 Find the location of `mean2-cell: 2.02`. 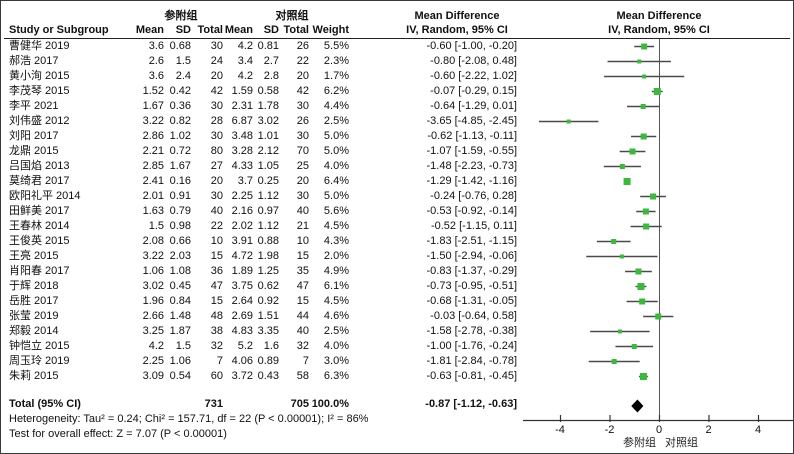

mean2-cell: 2.02 is located at coordinates (242, 226).